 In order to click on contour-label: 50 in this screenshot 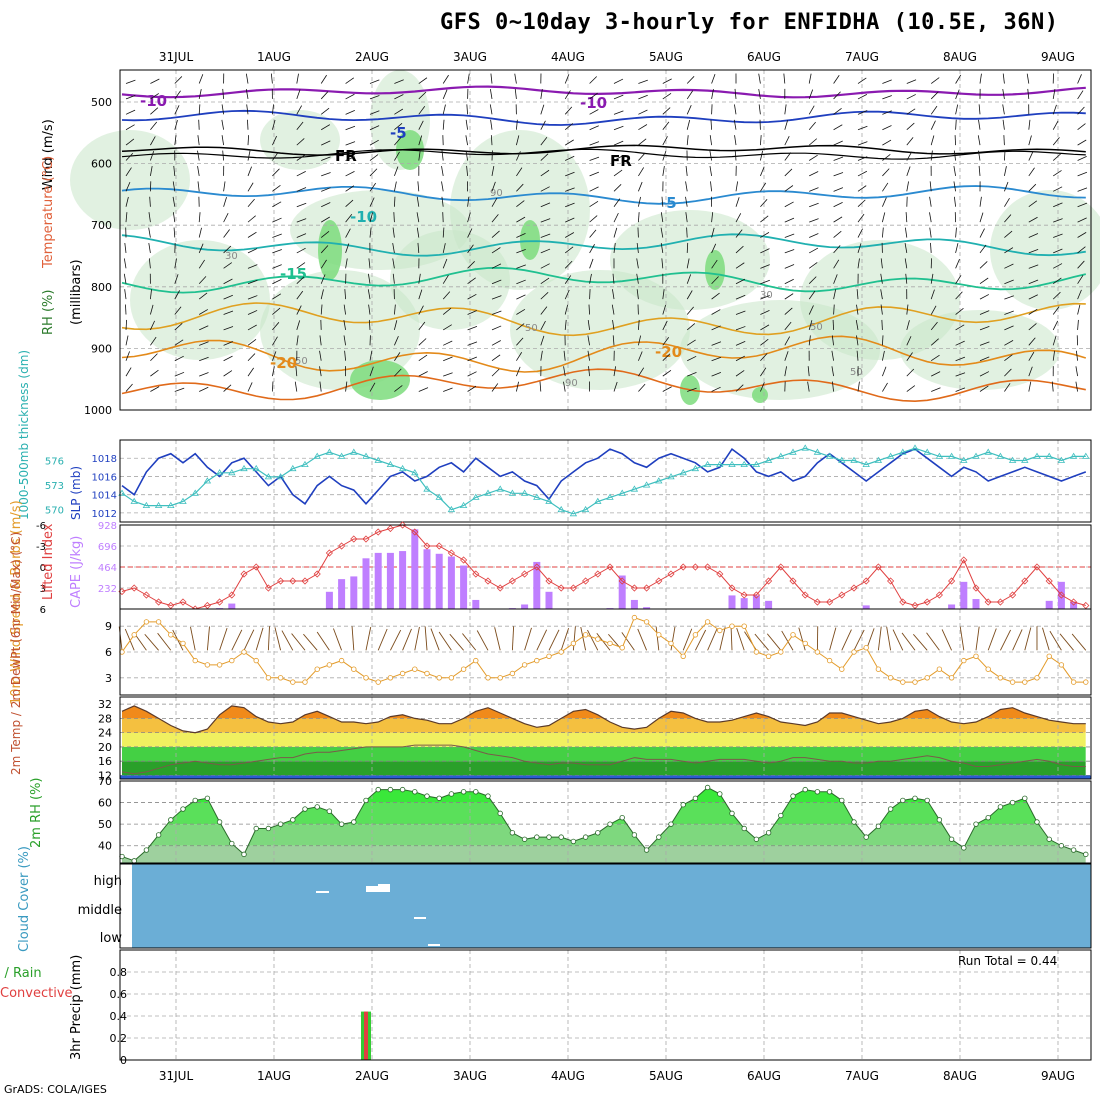, I will do `click(301, 361)`.